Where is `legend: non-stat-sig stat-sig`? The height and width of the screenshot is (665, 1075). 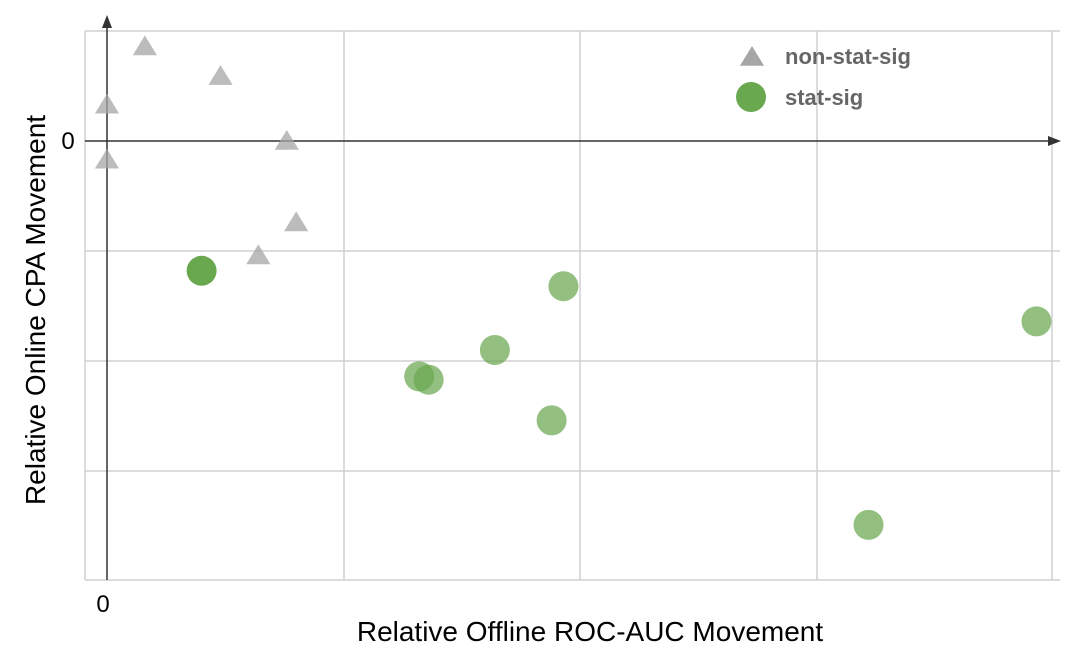
legend: non-stat-sig stat-sig is located at coordinates (823, 78).